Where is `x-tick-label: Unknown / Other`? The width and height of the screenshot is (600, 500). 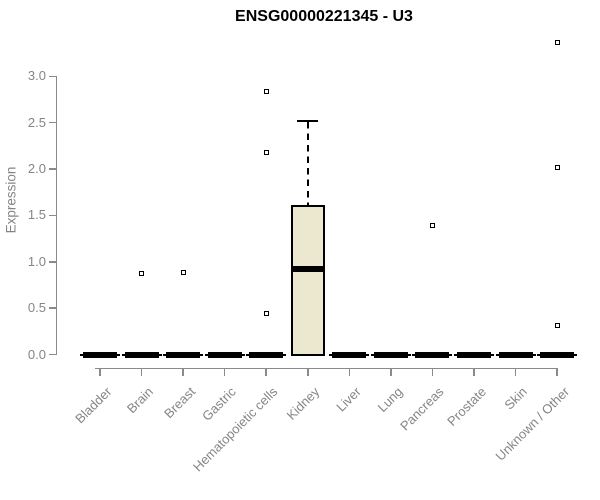 x-tick-label: Unknown / Other is located at coordinates (532, 424).